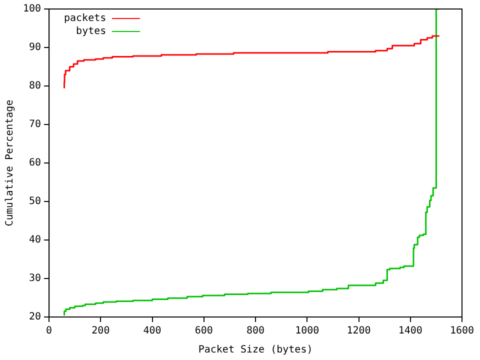  I want to click on x-tick-label: 0, so click(49, 331).